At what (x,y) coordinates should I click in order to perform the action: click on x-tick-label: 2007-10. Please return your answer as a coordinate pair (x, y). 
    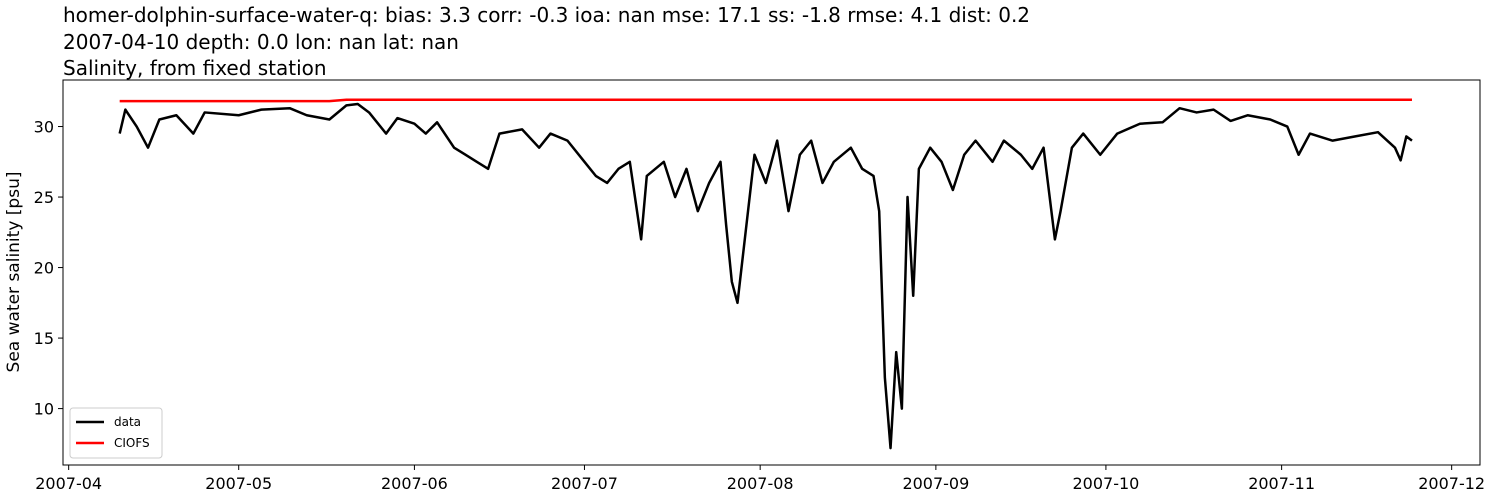
    Looking at the image, I should click on (1105, 483).